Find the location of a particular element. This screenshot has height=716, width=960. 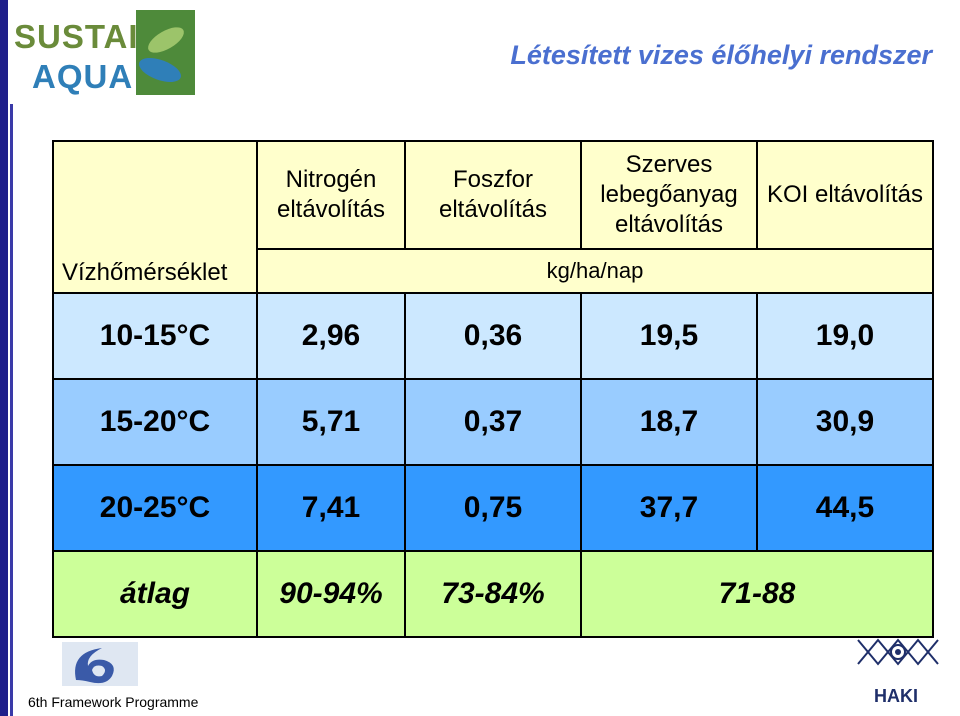

framework-programme-label: 6th Framework Programme is located at coordinates (113, 702).